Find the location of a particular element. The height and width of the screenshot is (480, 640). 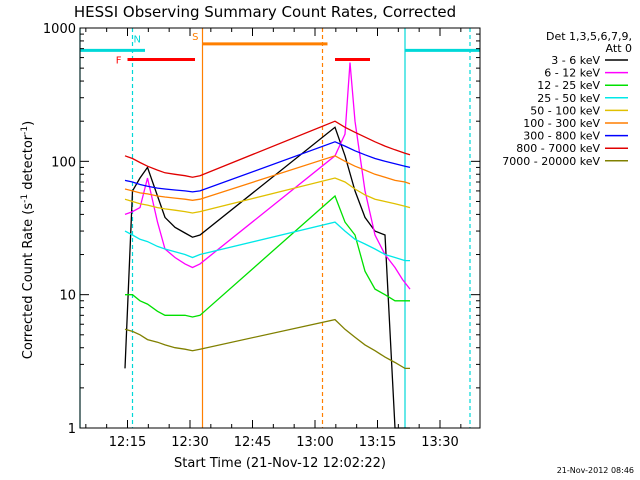

legend-header-line1: Det 1,3,5,6,7,9, is located at coordinates (589, 36).